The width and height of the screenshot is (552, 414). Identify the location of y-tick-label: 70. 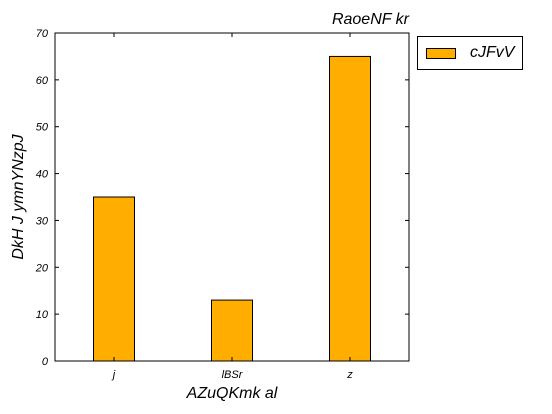
(42, 34).